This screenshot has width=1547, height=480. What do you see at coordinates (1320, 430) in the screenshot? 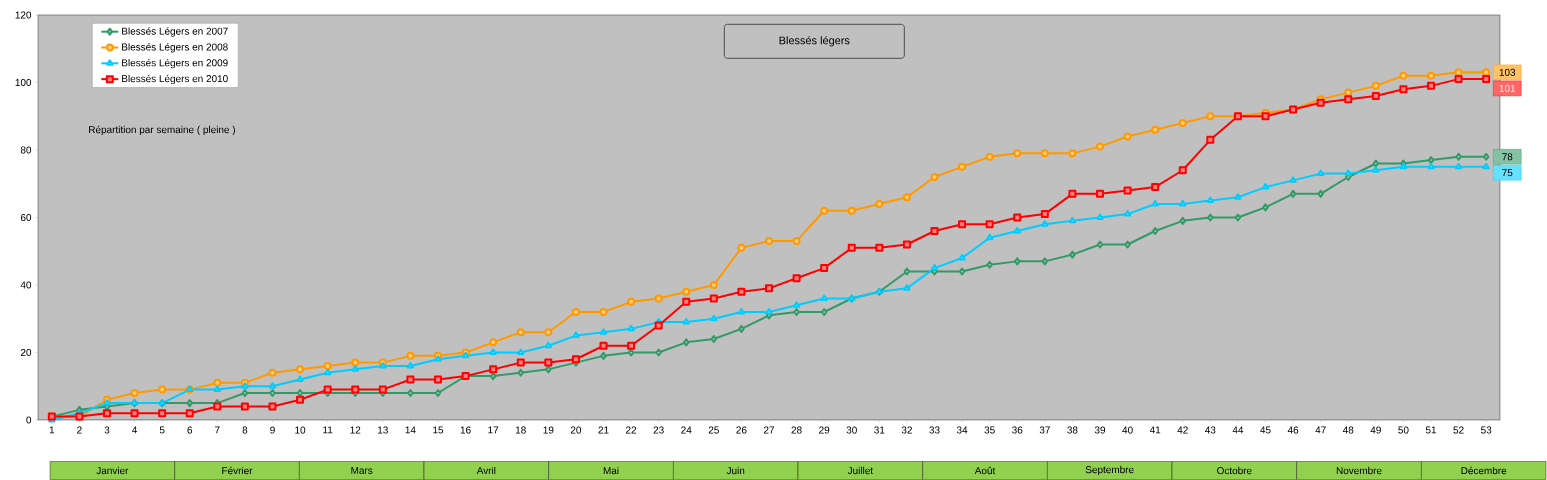
I see `x-tick-label: 47` at bounding box center [1320, 430].